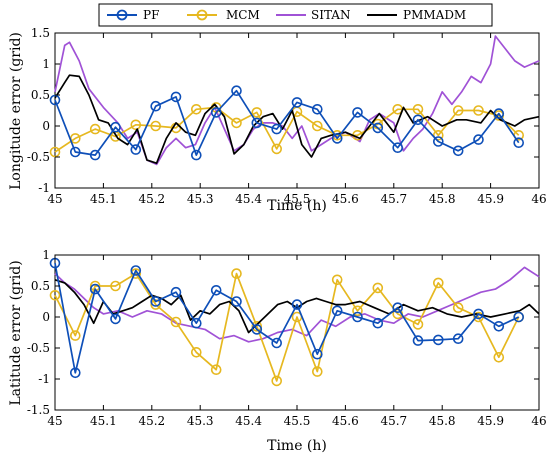  I want to click on longitude-xtick-label: 45.3, so click(200, 199).